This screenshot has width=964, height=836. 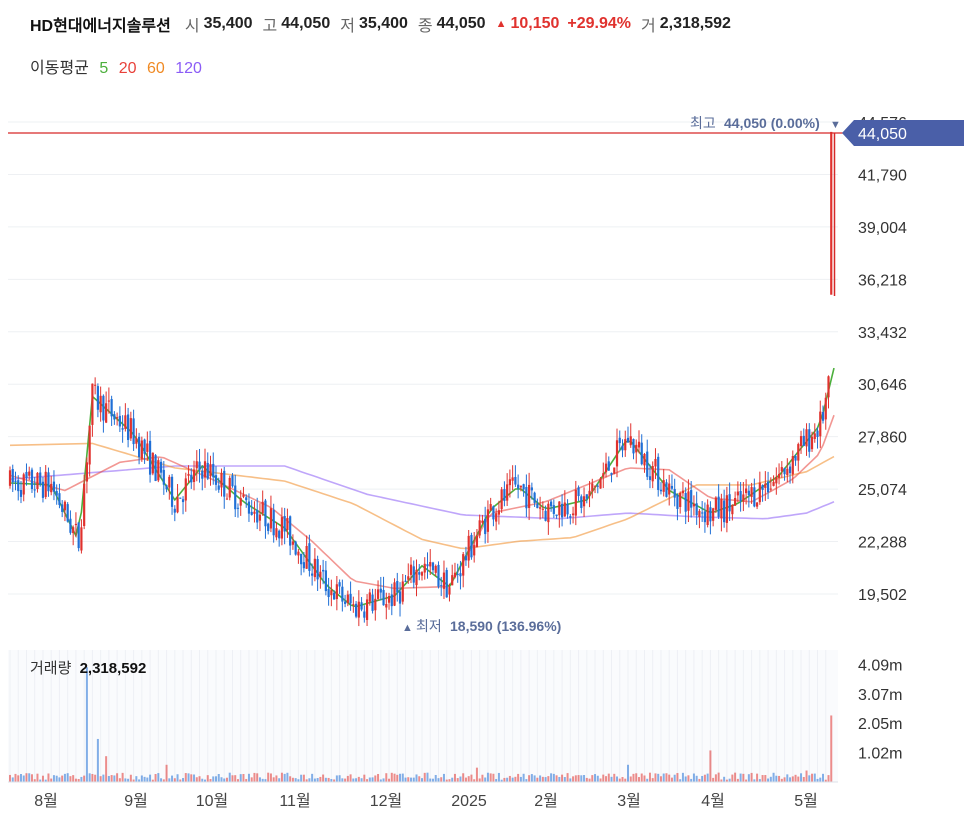 What do you see at coordinates (713, 801) in the screenshot?
I see `x-tick-label: 4월` at bounding box center [713, 801].